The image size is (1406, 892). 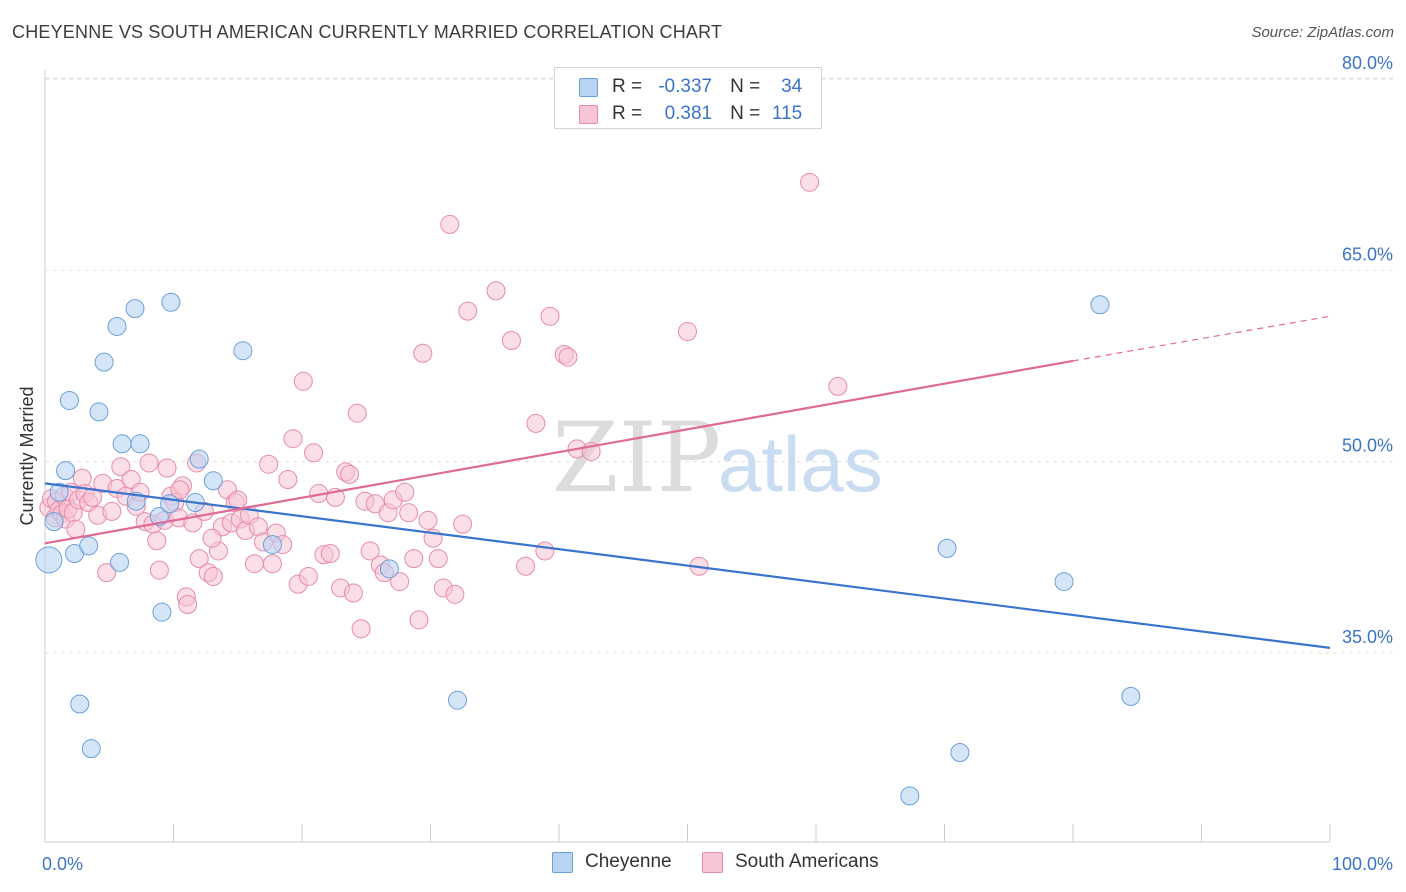 I want to click on chart-source: Source: ZipAtlas.com, so click(x=1322, y=32).